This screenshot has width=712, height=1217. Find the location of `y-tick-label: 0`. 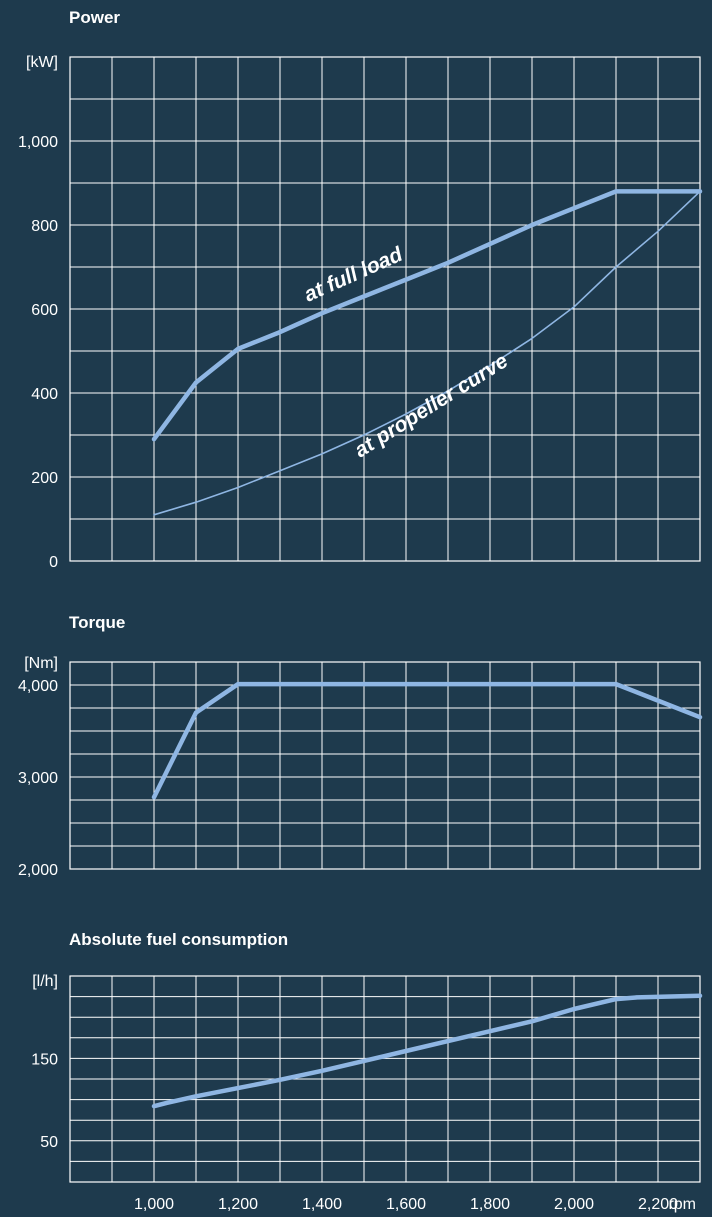

y-tick-label: 0 is located at coordinates (53, 562).